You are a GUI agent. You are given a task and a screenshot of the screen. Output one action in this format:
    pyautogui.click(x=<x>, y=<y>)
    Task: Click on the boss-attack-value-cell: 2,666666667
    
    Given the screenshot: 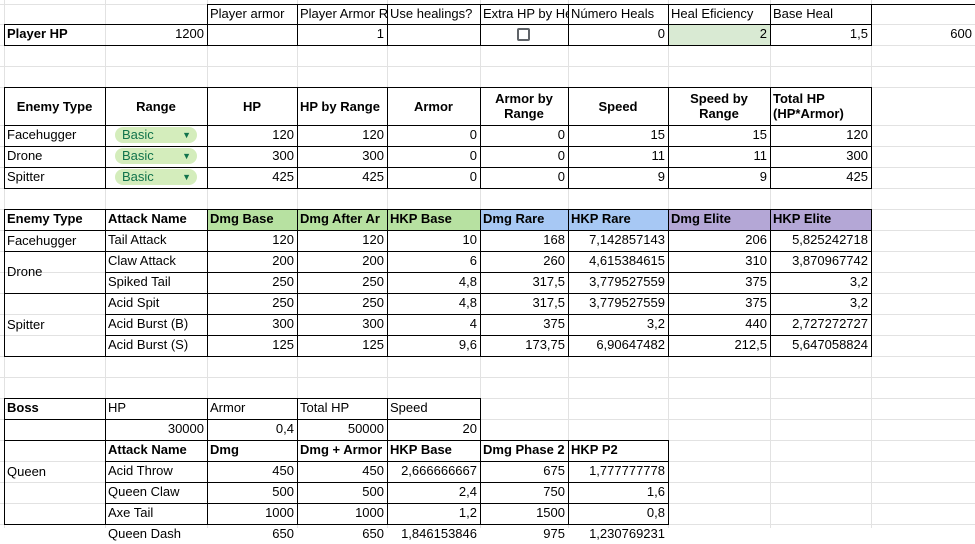 What is the action you would take?
    pyautogui.click(x=439, y=470)
    